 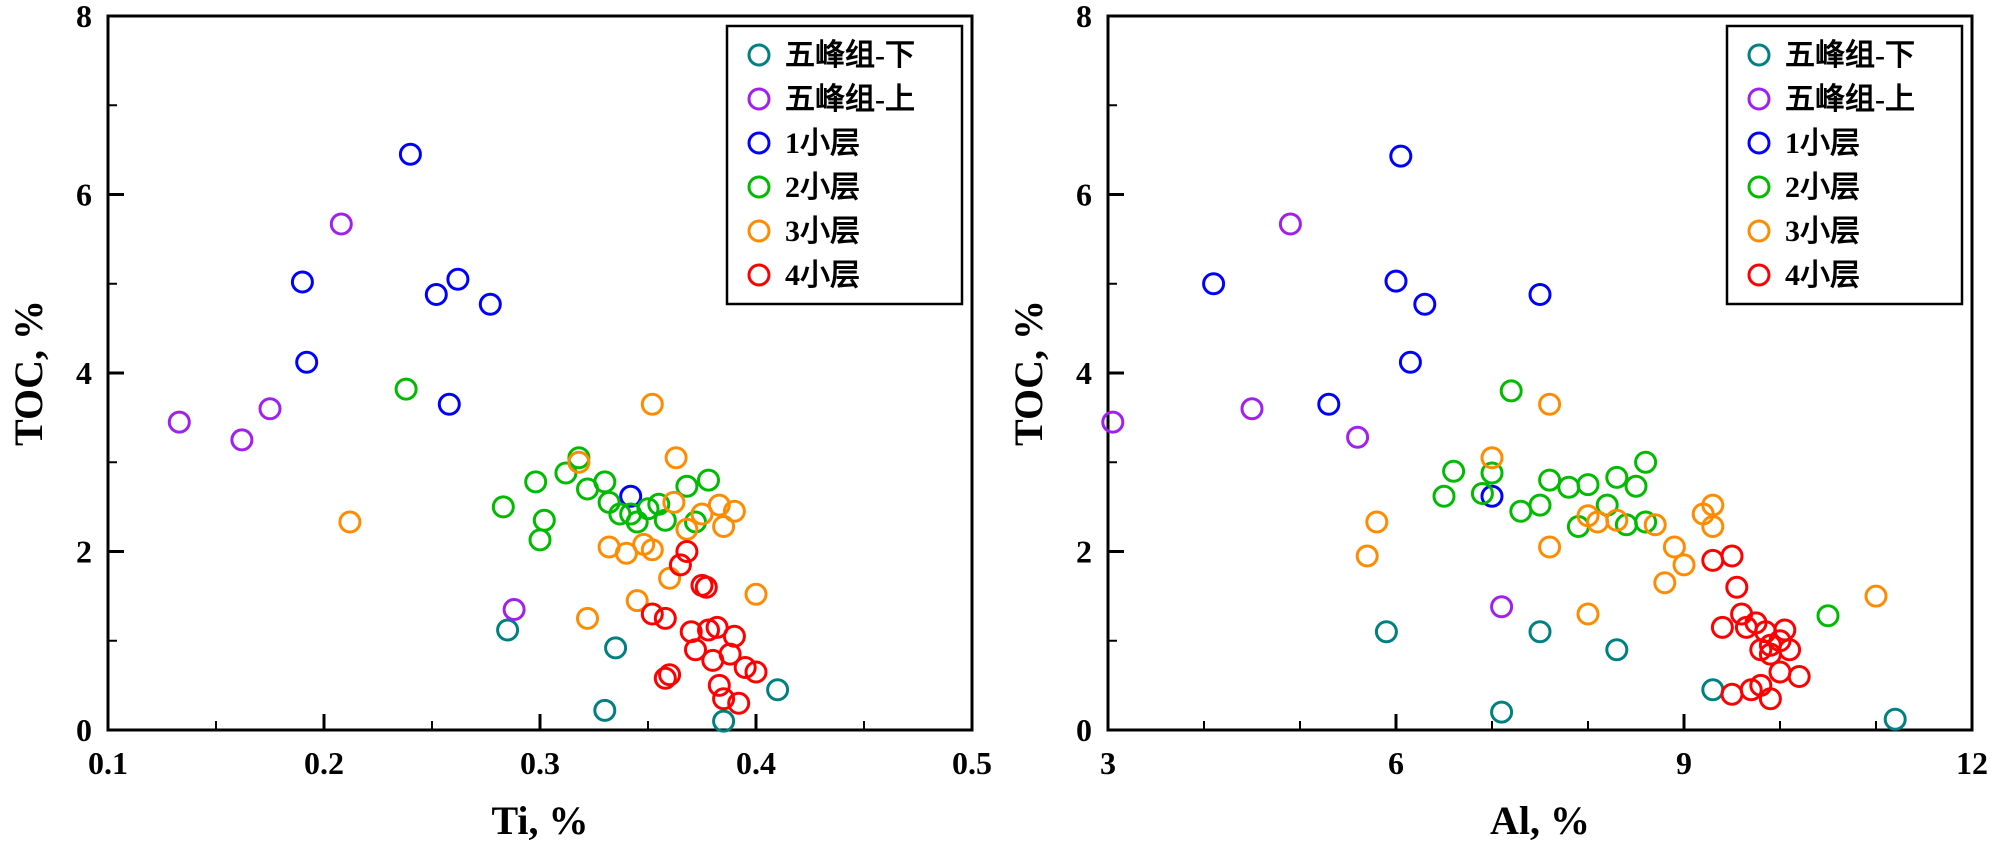 What do you see at coordinates (84, 195) in the screenshot?
I see `y-tick-label: 6` at bounding box center [84, 195].